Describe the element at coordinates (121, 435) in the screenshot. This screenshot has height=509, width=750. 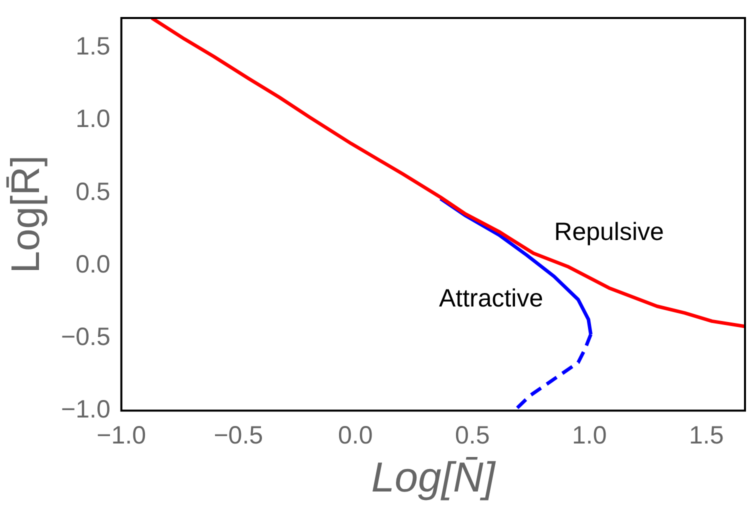
I see `x-tick-label: −1.0` at that location.